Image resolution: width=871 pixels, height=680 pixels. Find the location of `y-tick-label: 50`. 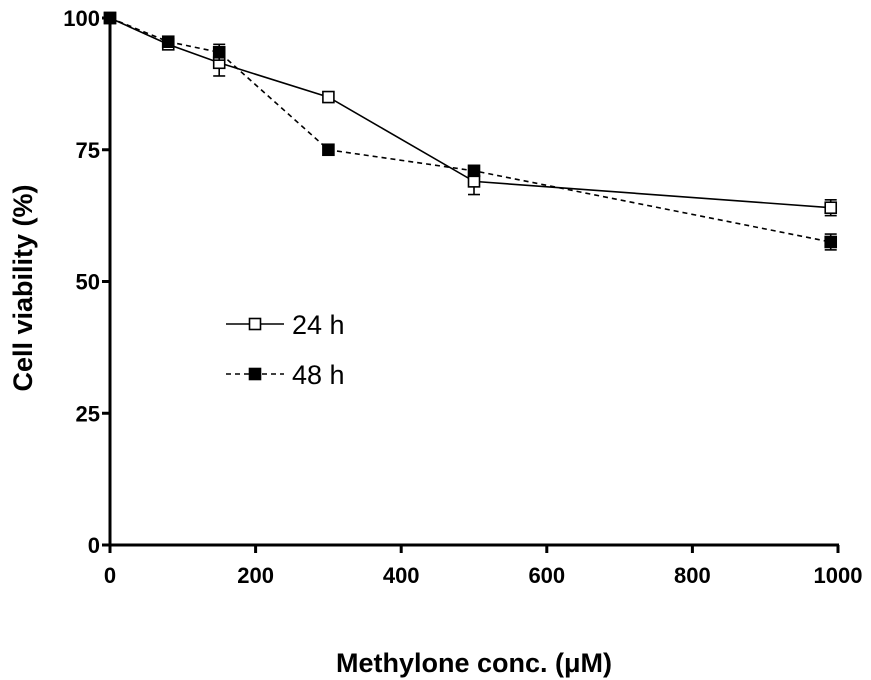

y-tick-label: 50 is located at coordinates (88, 282).